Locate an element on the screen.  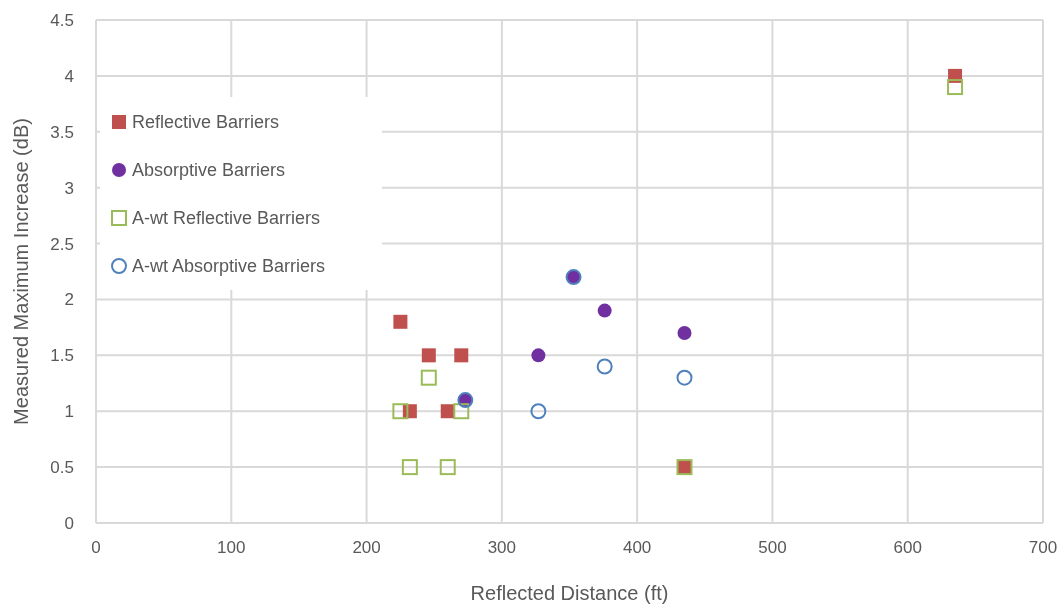
y-tick-label: 0 is located at coordinates (69, 523).